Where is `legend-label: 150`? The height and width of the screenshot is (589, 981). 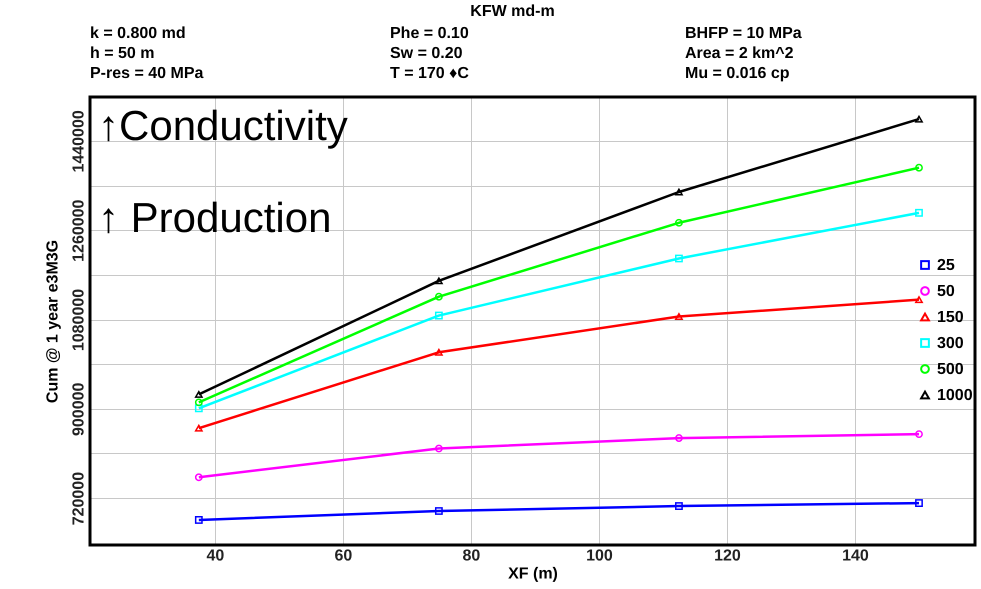
legend-label: 150 is located at coordinates (950, 317).